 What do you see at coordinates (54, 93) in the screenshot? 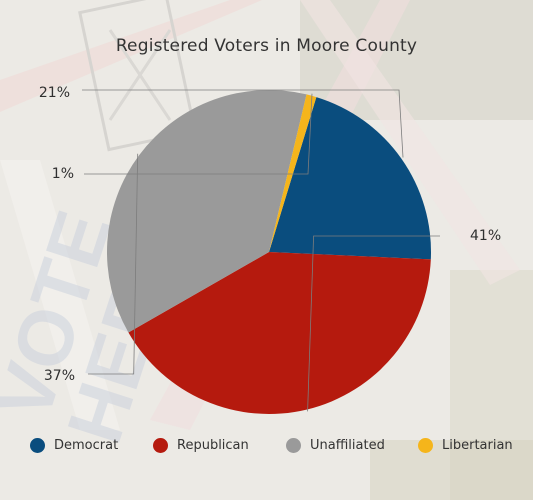
I see `data-label-democrat: 21%` at bounding box center [54, 93].